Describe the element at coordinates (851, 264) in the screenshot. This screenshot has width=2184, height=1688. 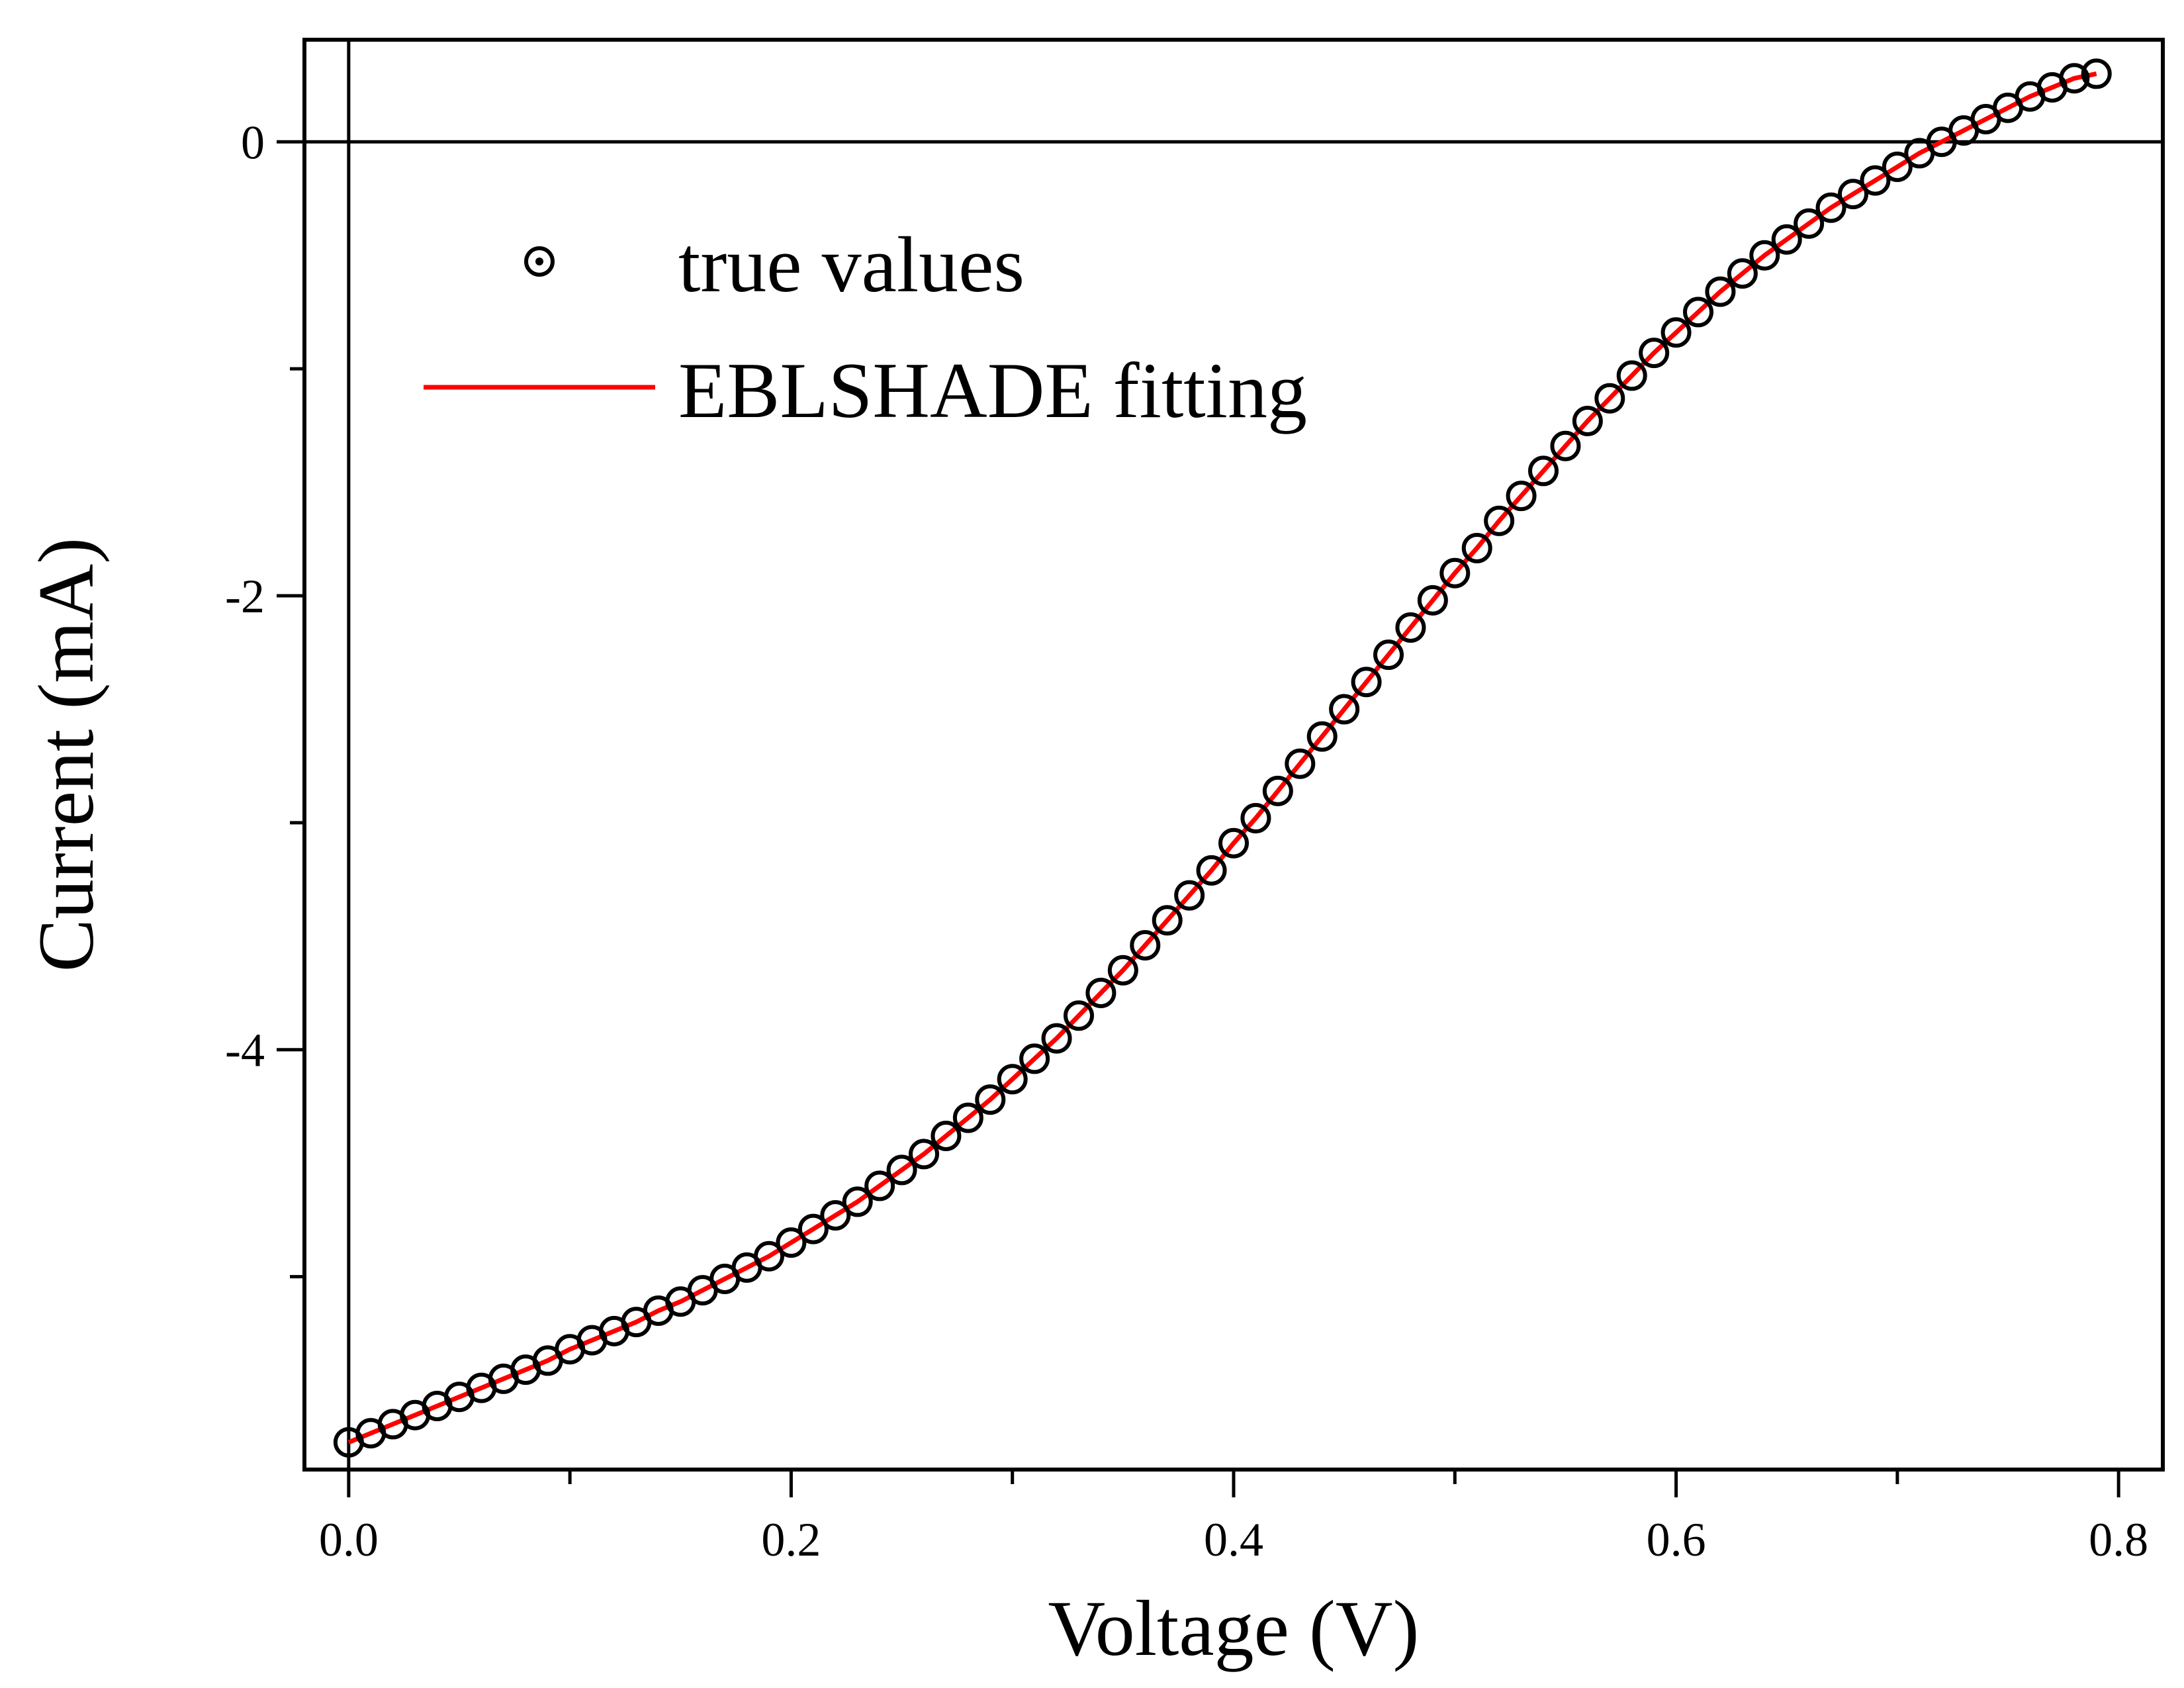
I see `legend-label-true-values: true values` at that location.